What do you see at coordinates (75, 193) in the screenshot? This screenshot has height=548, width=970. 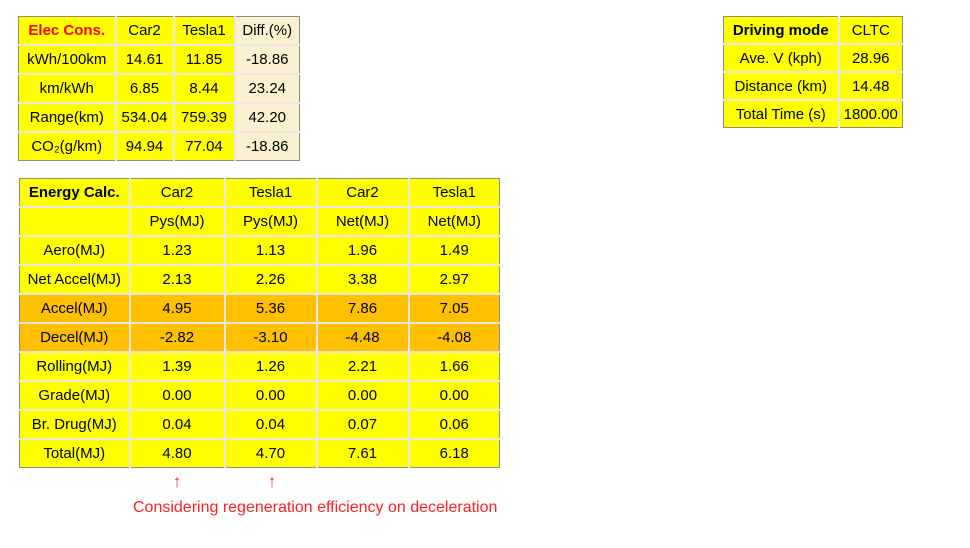 I see `energy-table-title: Energy Calc.` at bounding box center [75, 193].